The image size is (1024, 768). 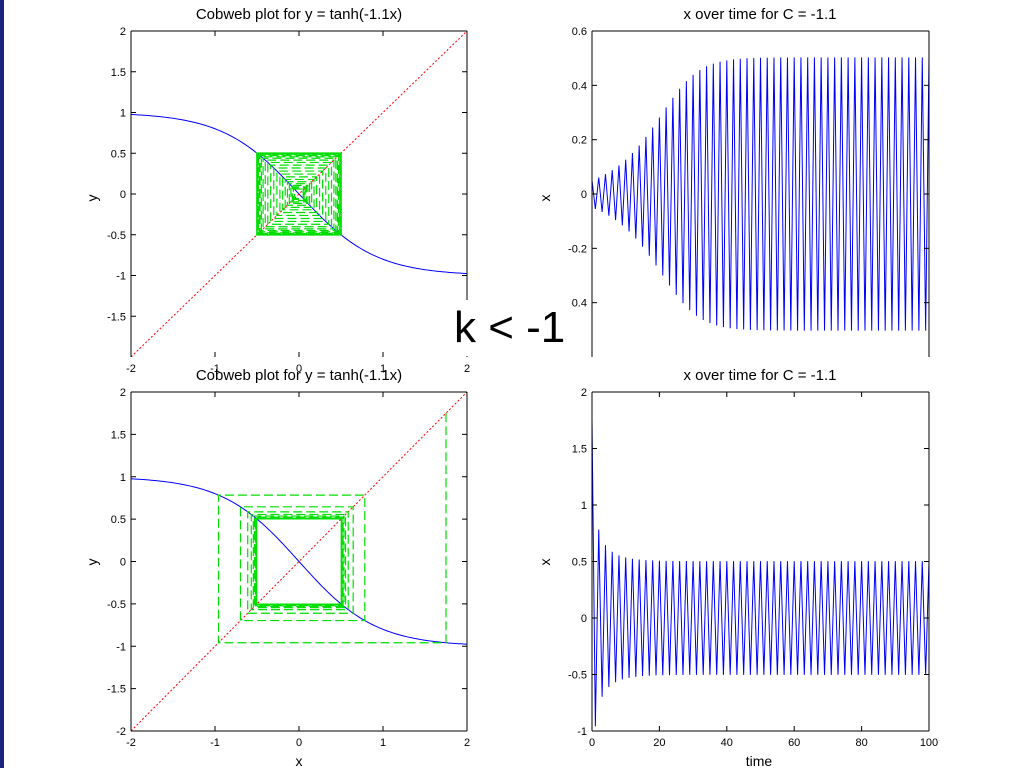 I want to click on x-tick-label: 100, so click(x=929, y=743).